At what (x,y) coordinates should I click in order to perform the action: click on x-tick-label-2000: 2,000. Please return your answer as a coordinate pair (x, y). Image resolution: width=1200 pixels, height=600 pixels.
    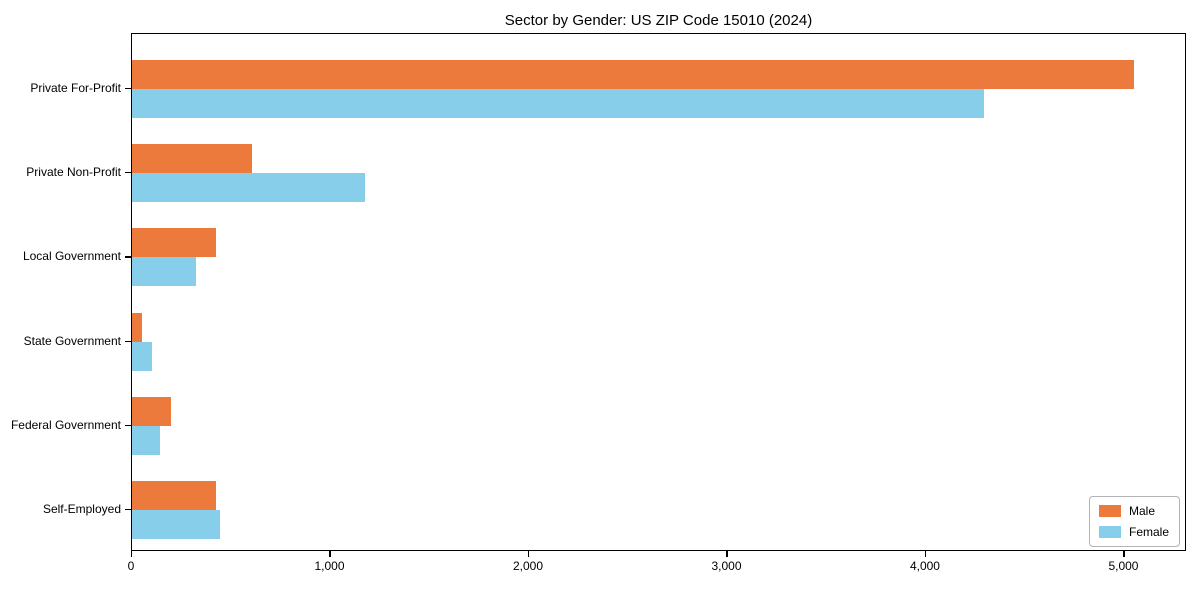
    Looking at the image, I should click on (527, 566).